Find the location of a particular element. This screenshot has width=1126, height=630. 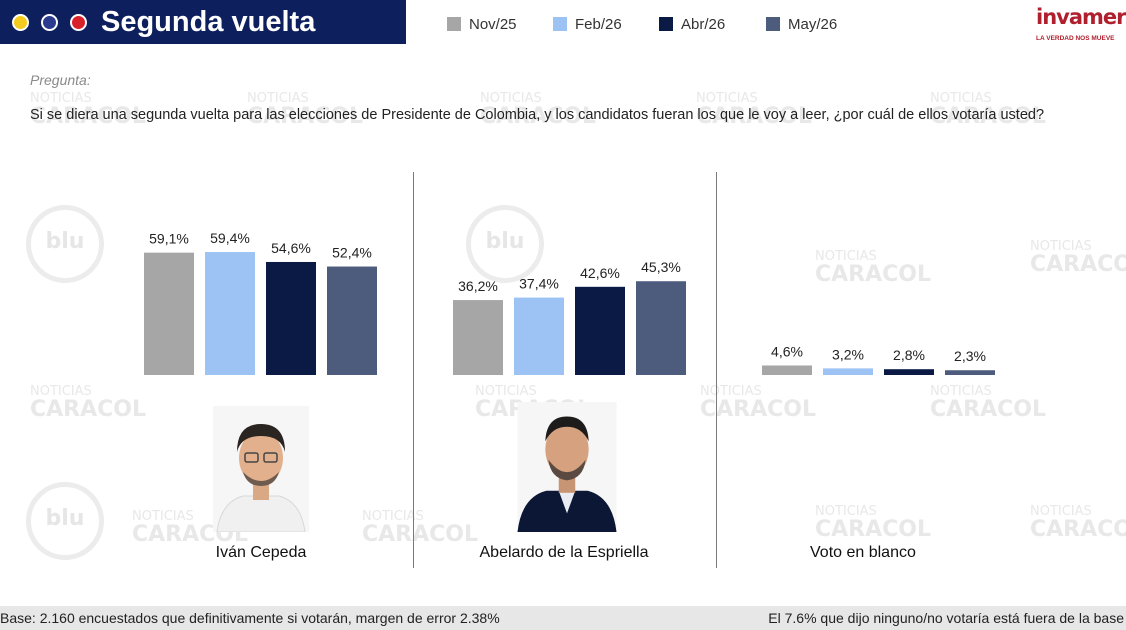

blue-dot-icon is located at coordinates (49, 22).